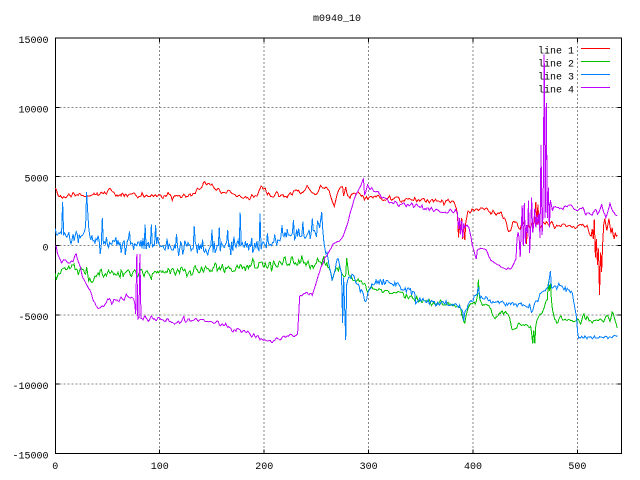 The width and height of the screenshot is (640, 480). I want to click on svg-text: line 4, so click(556, 91).